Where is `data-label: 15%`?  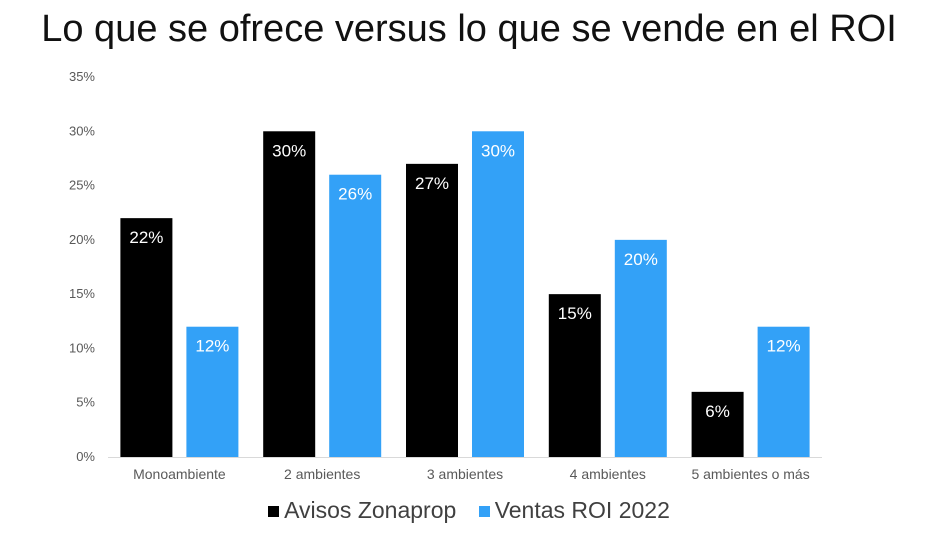
data-label: 15% is located at coordinates (575, 313).